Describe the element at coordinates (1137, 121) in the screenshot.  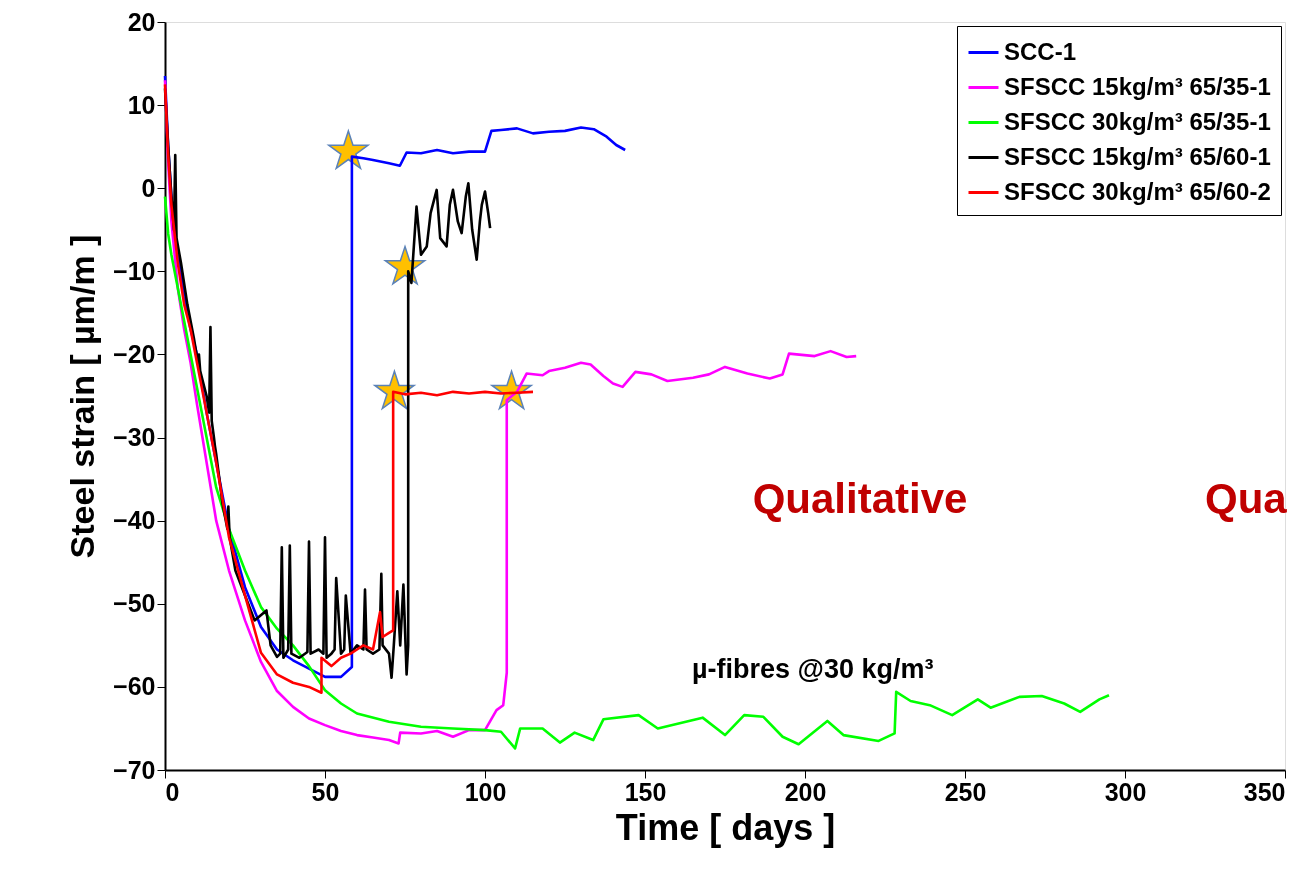
I see `legend-label: SFSCC 30kg/m³ 65/35-1` at that location.